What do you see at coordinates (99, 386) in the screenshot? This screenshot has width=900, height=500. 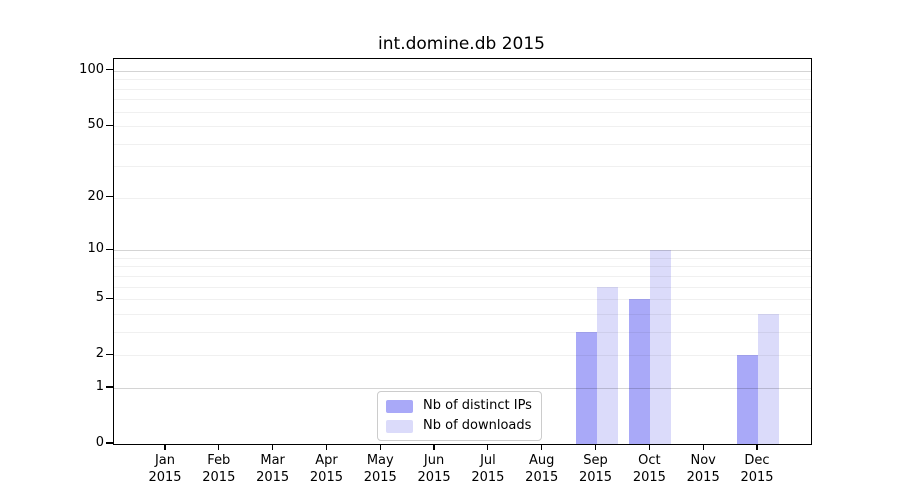 I see `y-tick-label: 1` at bounding box center [99, 386].